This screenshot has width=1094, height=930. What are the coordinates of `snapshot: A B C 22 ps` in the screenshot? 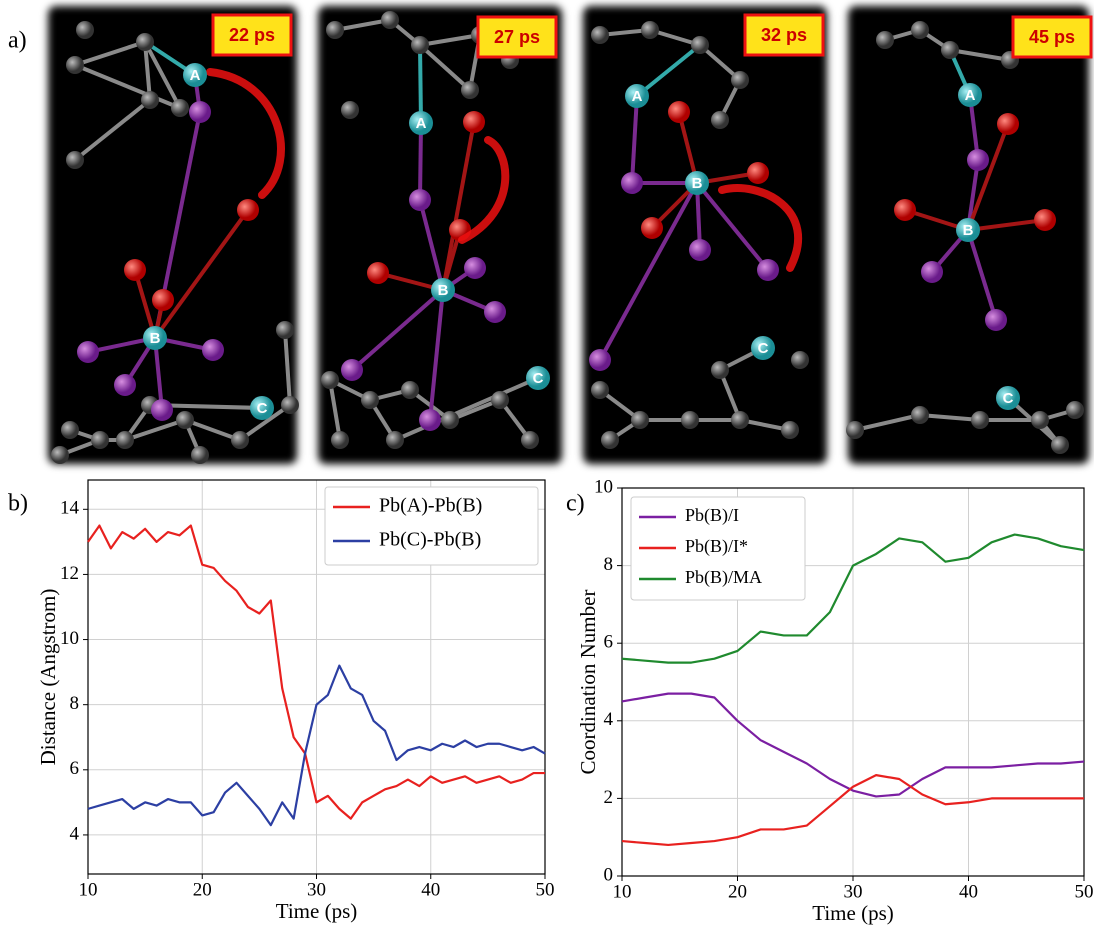 It's located at (173, 235).